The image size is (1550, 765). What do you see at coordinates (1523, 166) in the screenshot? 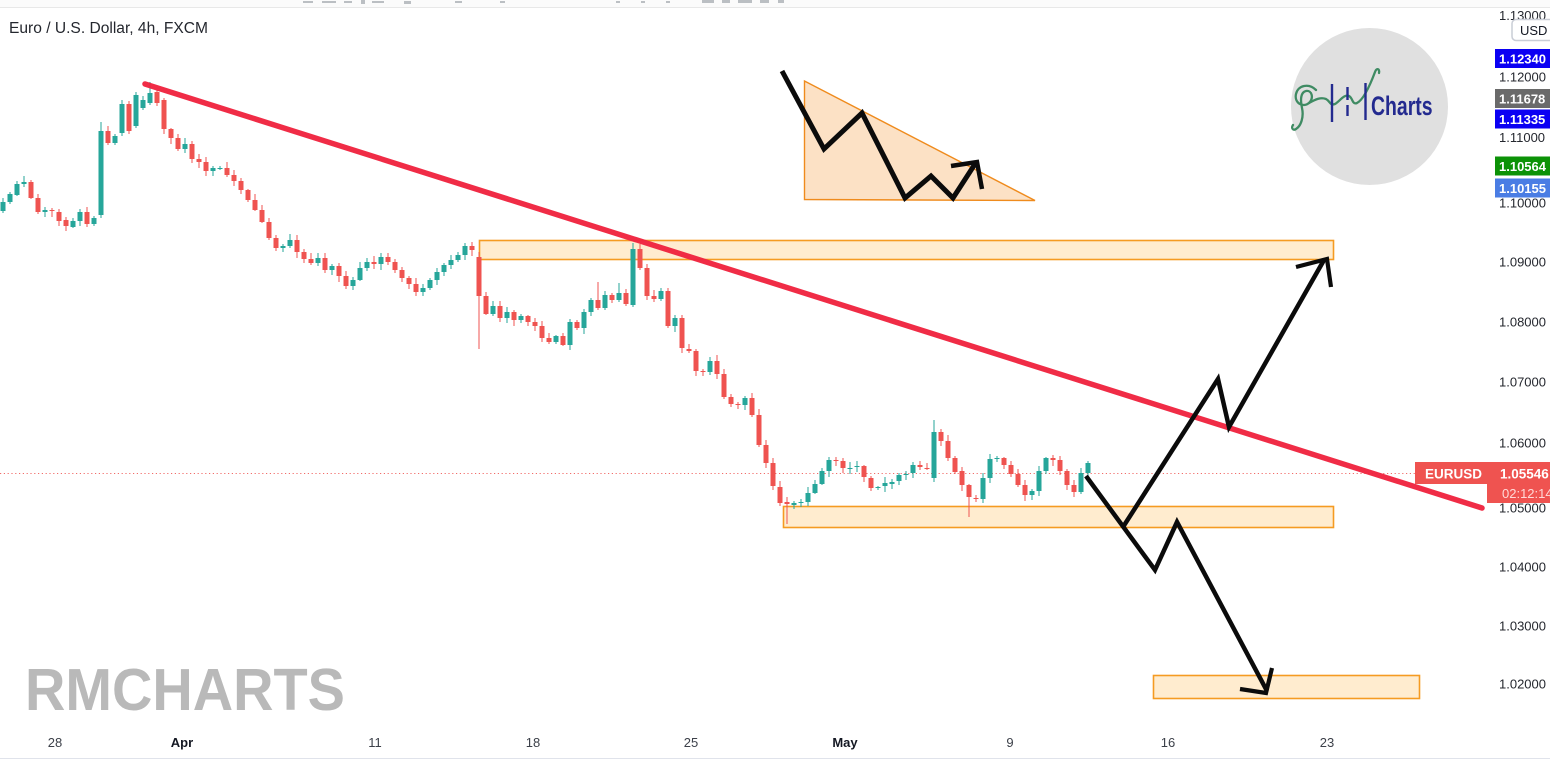
I see `svg-text: 1.10564` at bounding box center [1523, 166].